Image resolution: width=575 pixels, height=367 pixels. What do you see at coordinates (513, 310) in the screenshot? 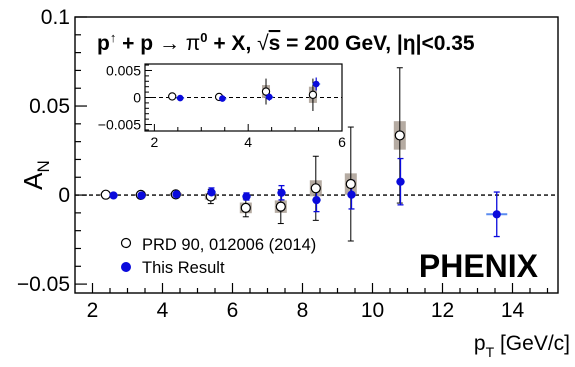
I see `x-tick-label: 14` at bounding box center [513, 310].